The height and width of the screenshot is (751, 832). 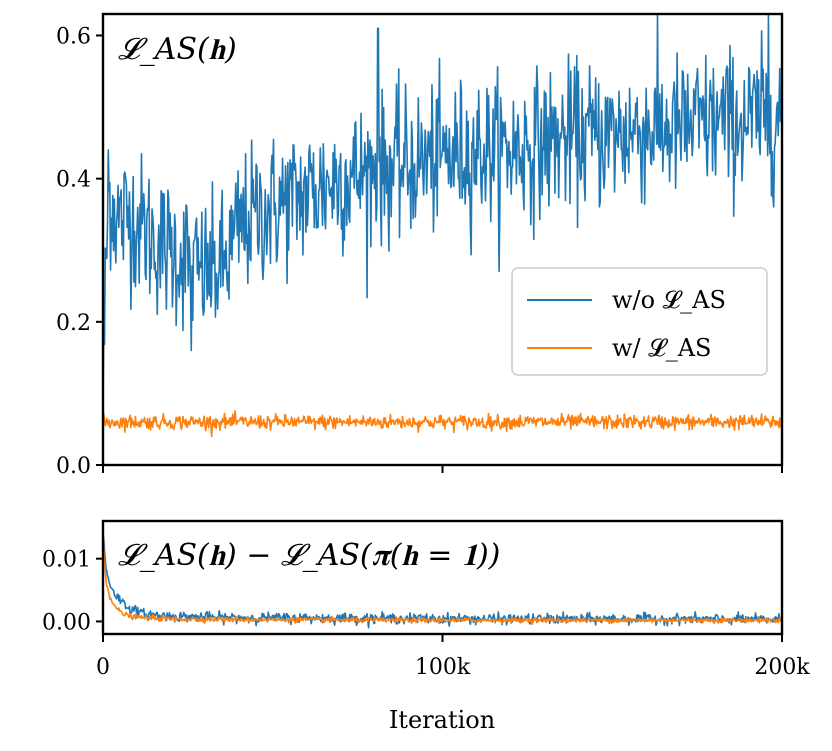 What do you see at coordinates (72, 591) in the screenshot?
I see `bottom-y-ticks: 0.00 0.01` at bounding box center [72, 591].